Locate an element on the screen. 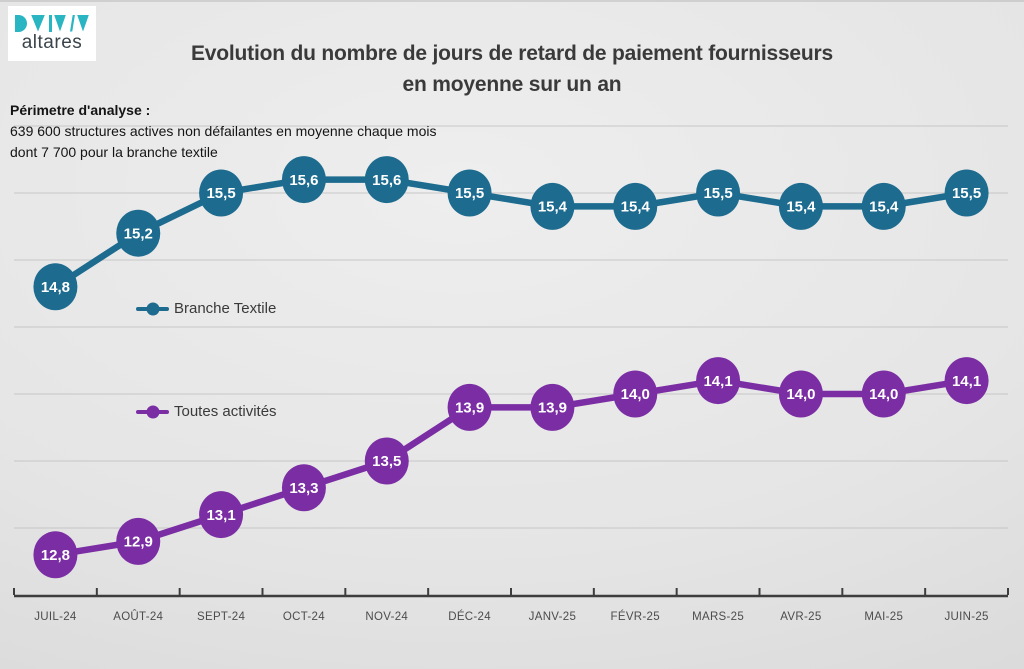  x-axis-label: DÉC-24 is located at coordinates (469, 616).